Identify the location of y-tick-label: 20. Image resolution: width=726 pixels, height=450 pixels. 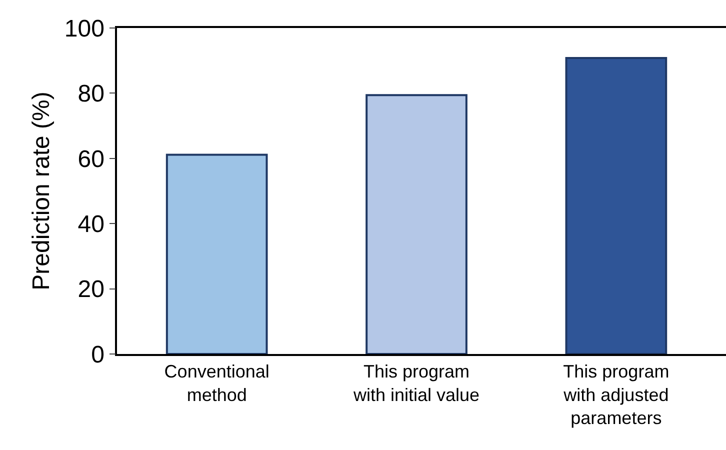
(91, 290).